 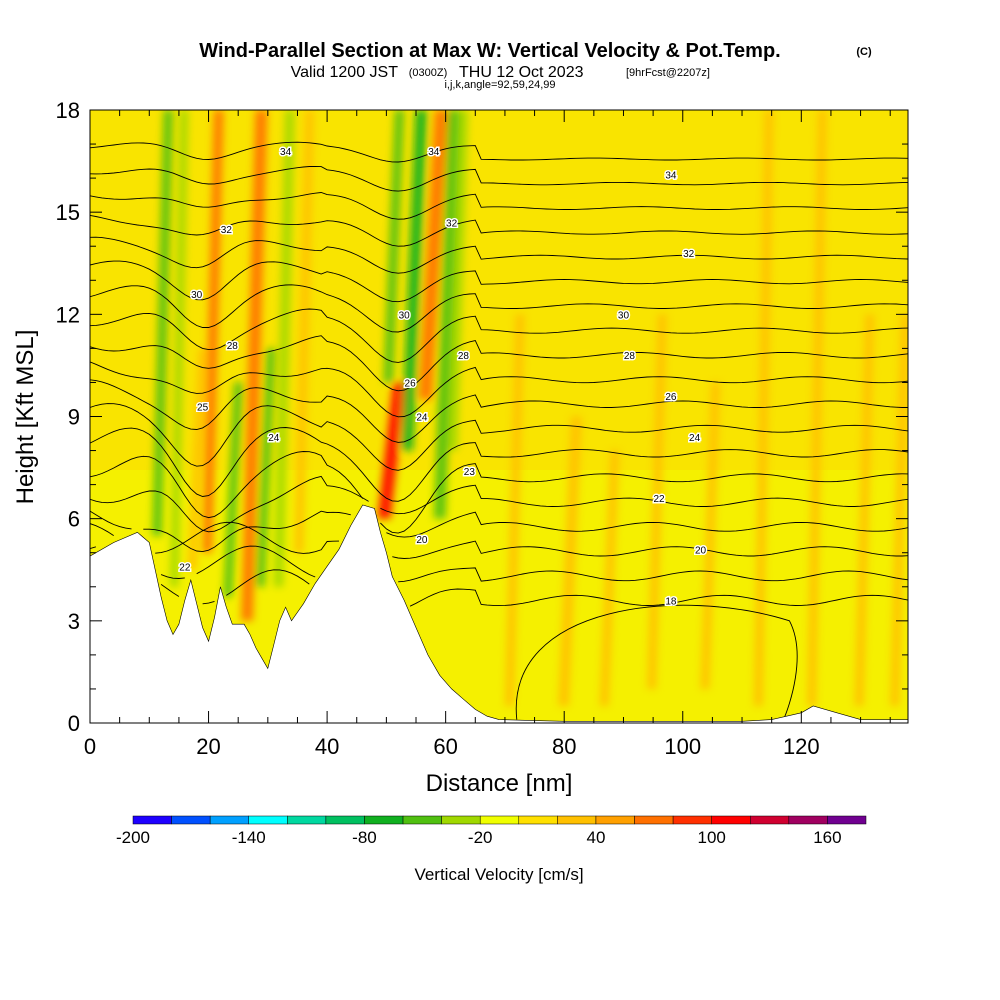 I want to click on colorbar-tick-label: -20, so click(x=480, y=837).